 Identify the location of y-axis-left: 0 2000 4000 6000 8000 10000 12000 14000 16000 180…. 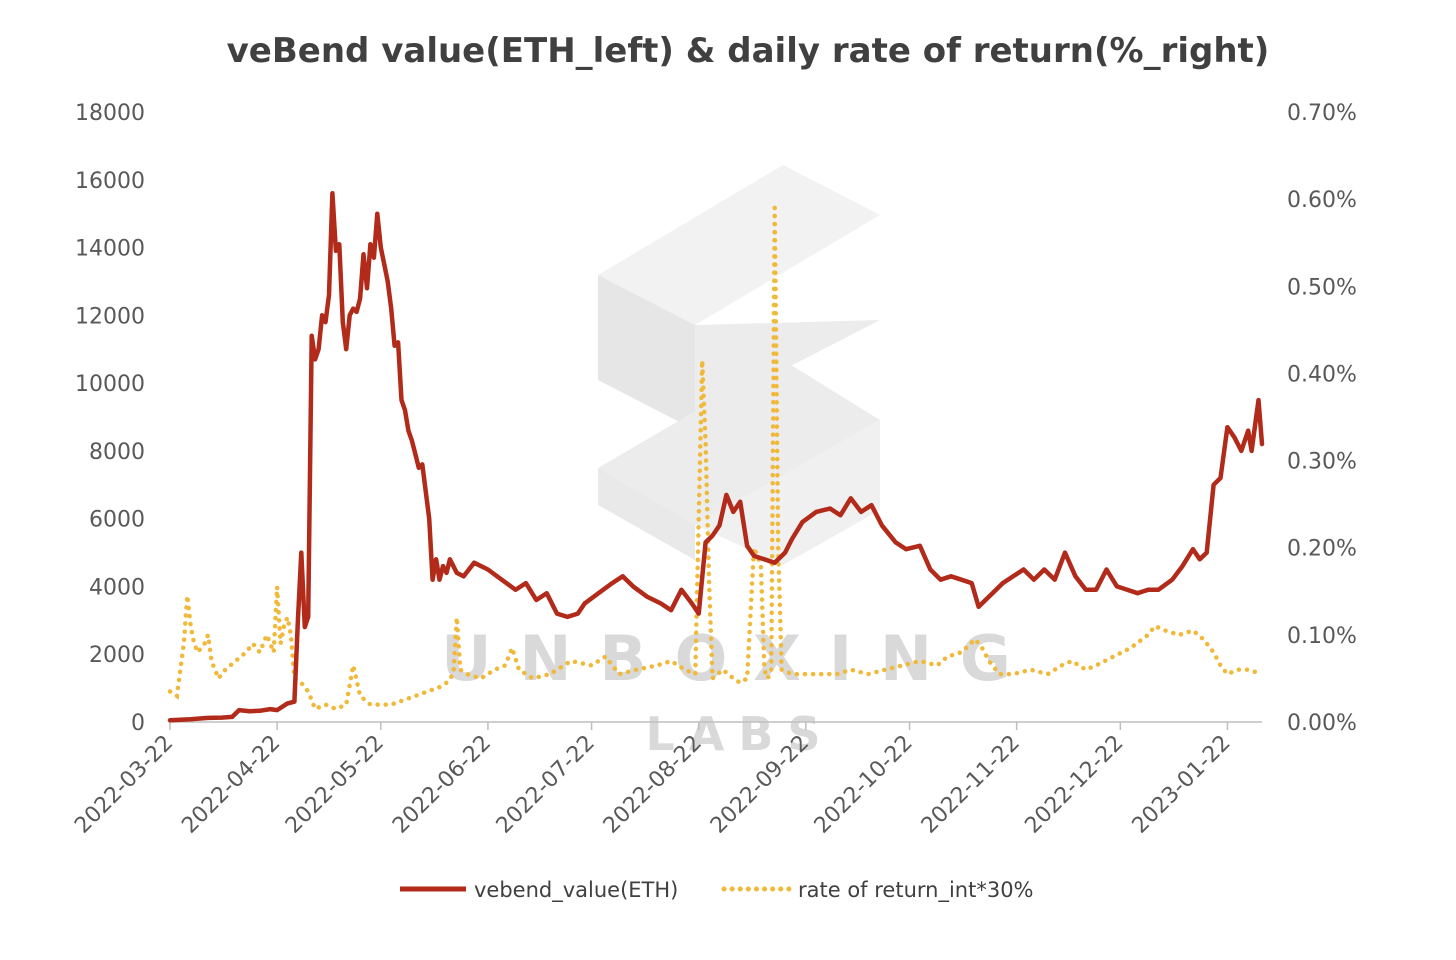
(110, 418).